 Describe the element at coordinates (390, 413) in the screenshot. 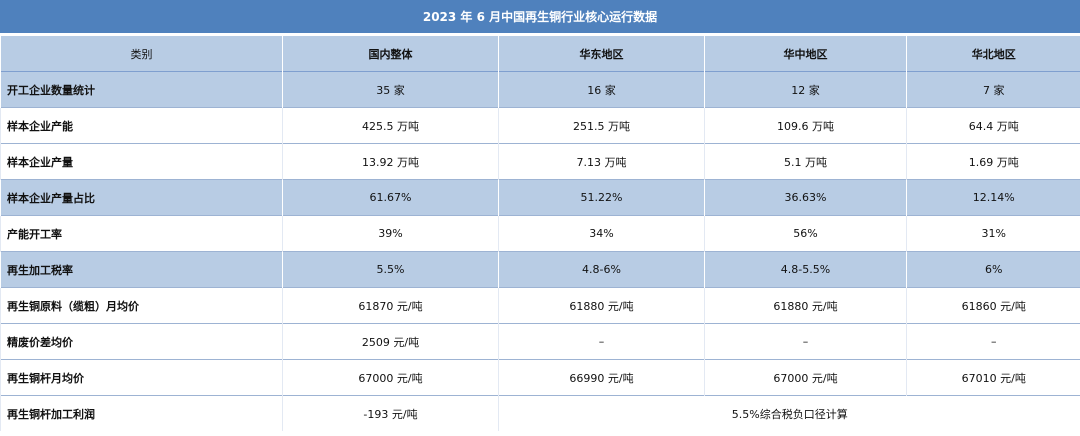

I see `cell-national: -193 元/吨` at that location.